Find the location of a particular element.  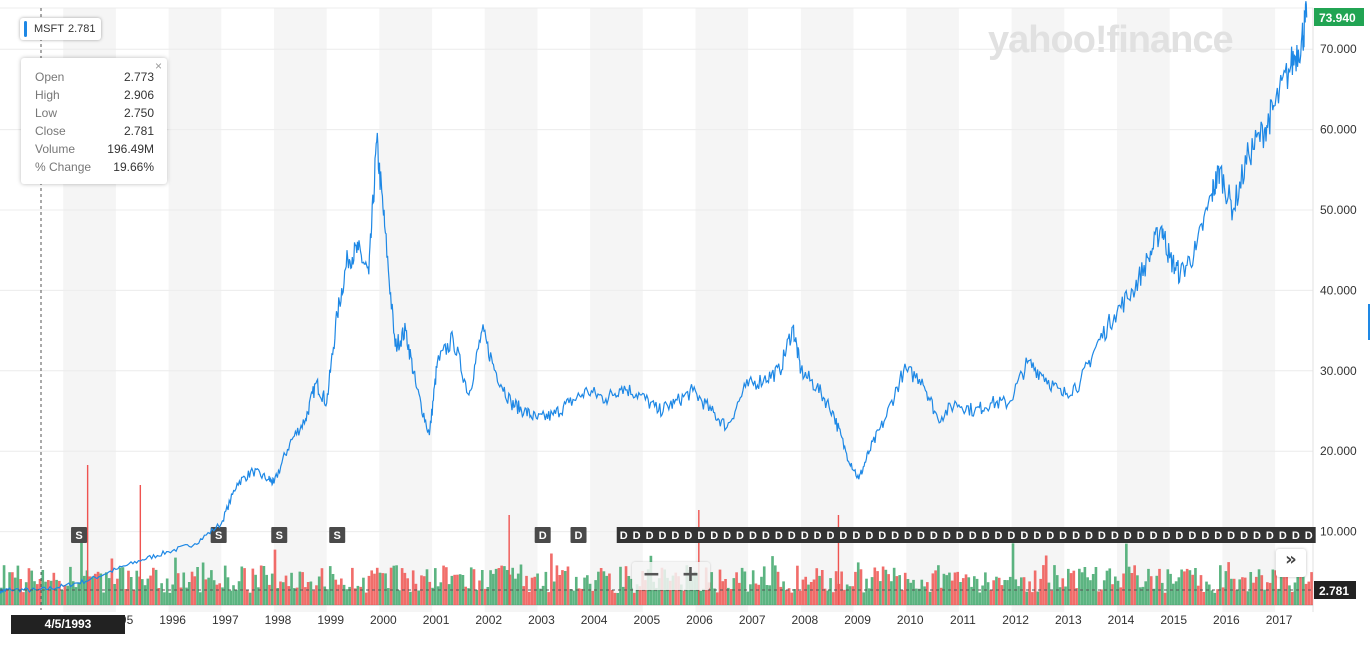

x-tick-label: 2000 is located at coordinates (383, 620).